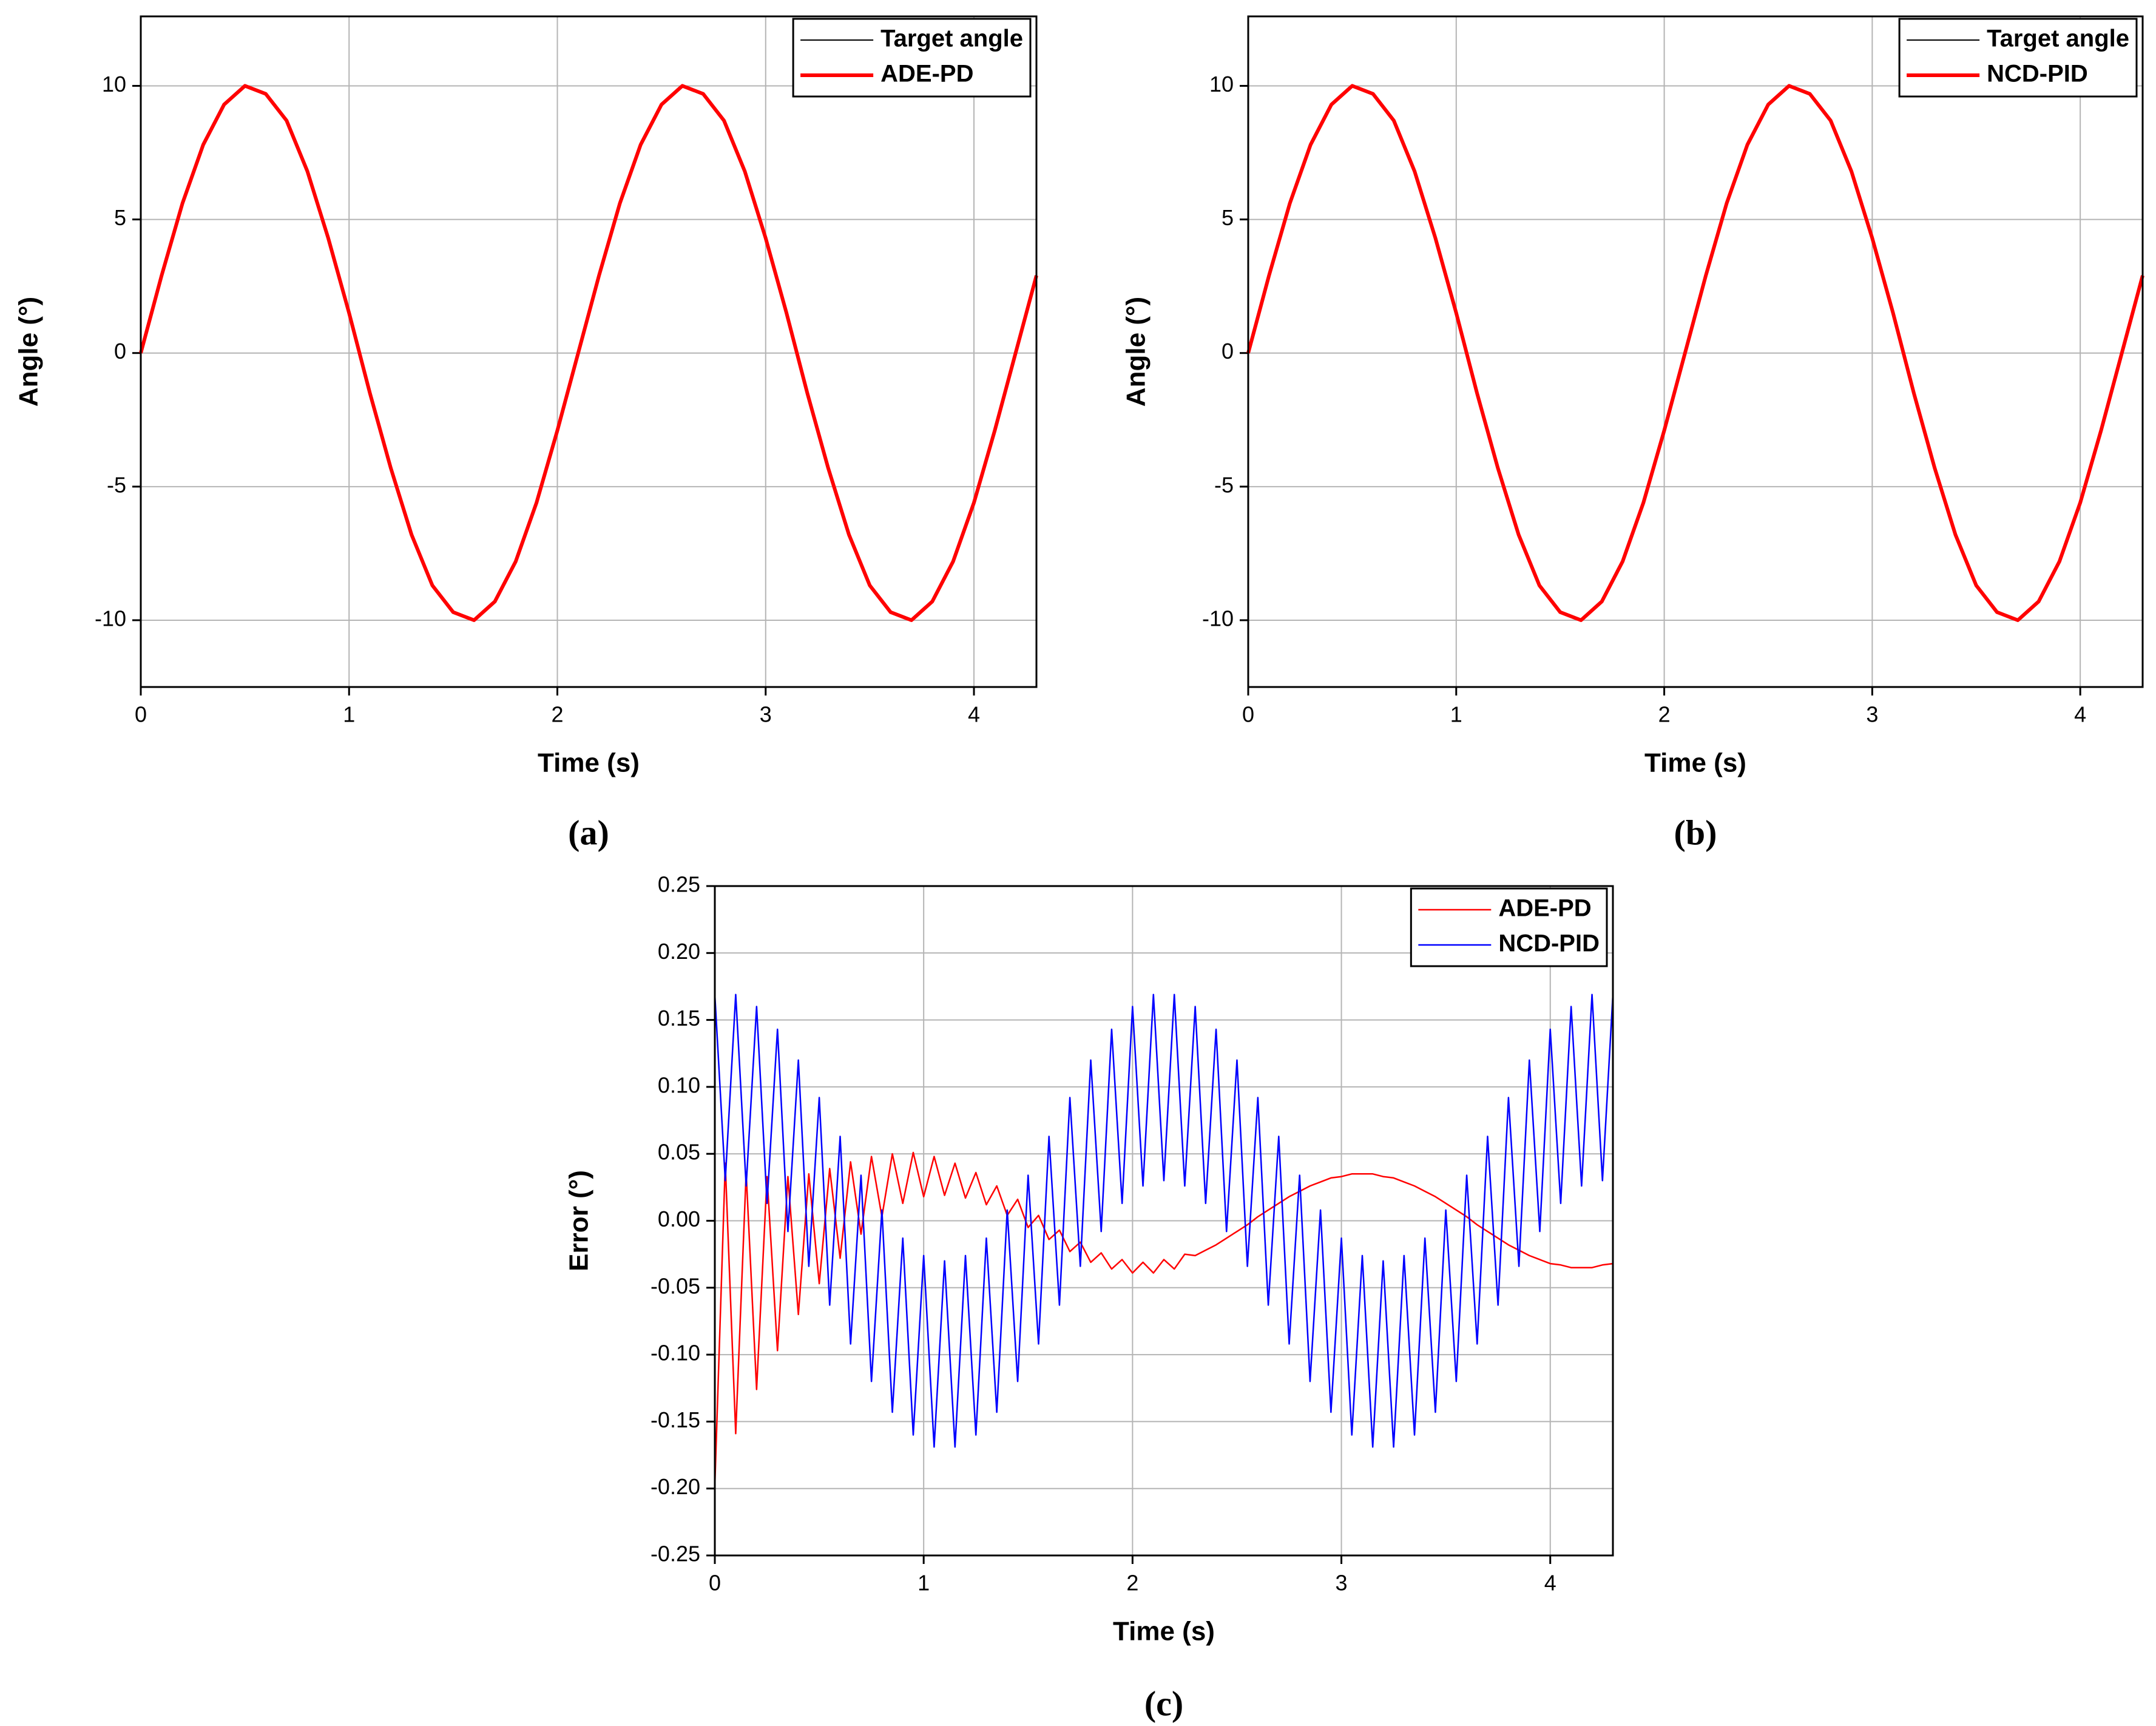 The height and width of the screenshot is (1726, 2156). Describe the element at coordinates (679, 1219) in the screenshot. I see `y-tick-label: 0.00` at that location.